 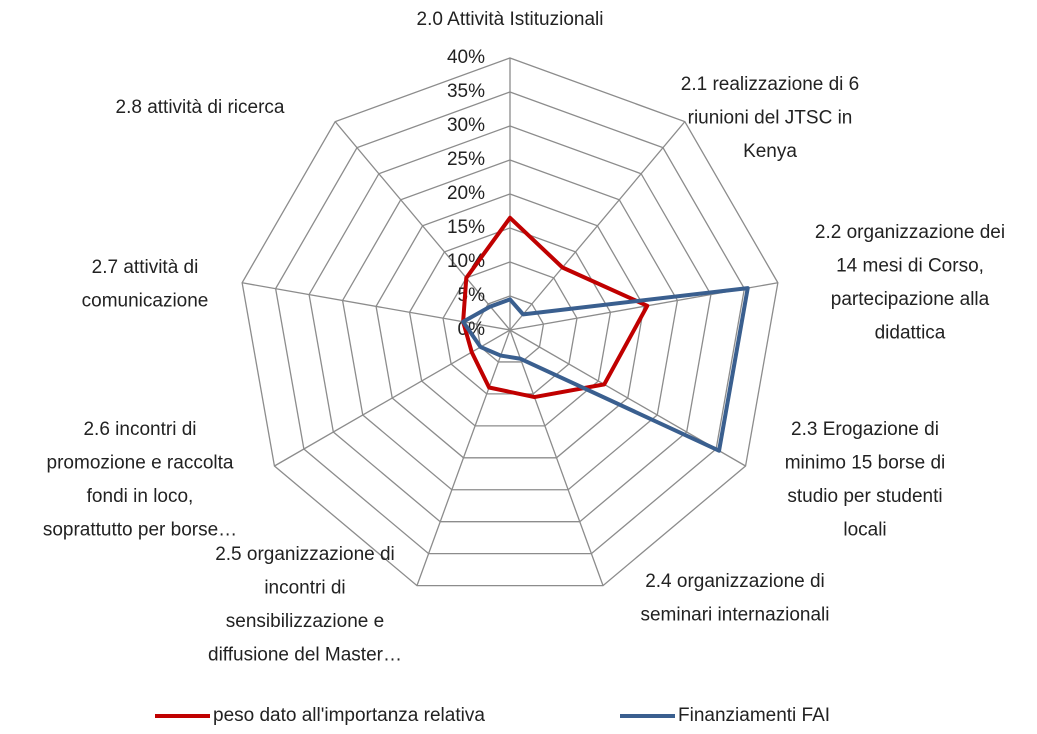 I want to click on y-tick-label: 5%, so click(x=472, y=295).